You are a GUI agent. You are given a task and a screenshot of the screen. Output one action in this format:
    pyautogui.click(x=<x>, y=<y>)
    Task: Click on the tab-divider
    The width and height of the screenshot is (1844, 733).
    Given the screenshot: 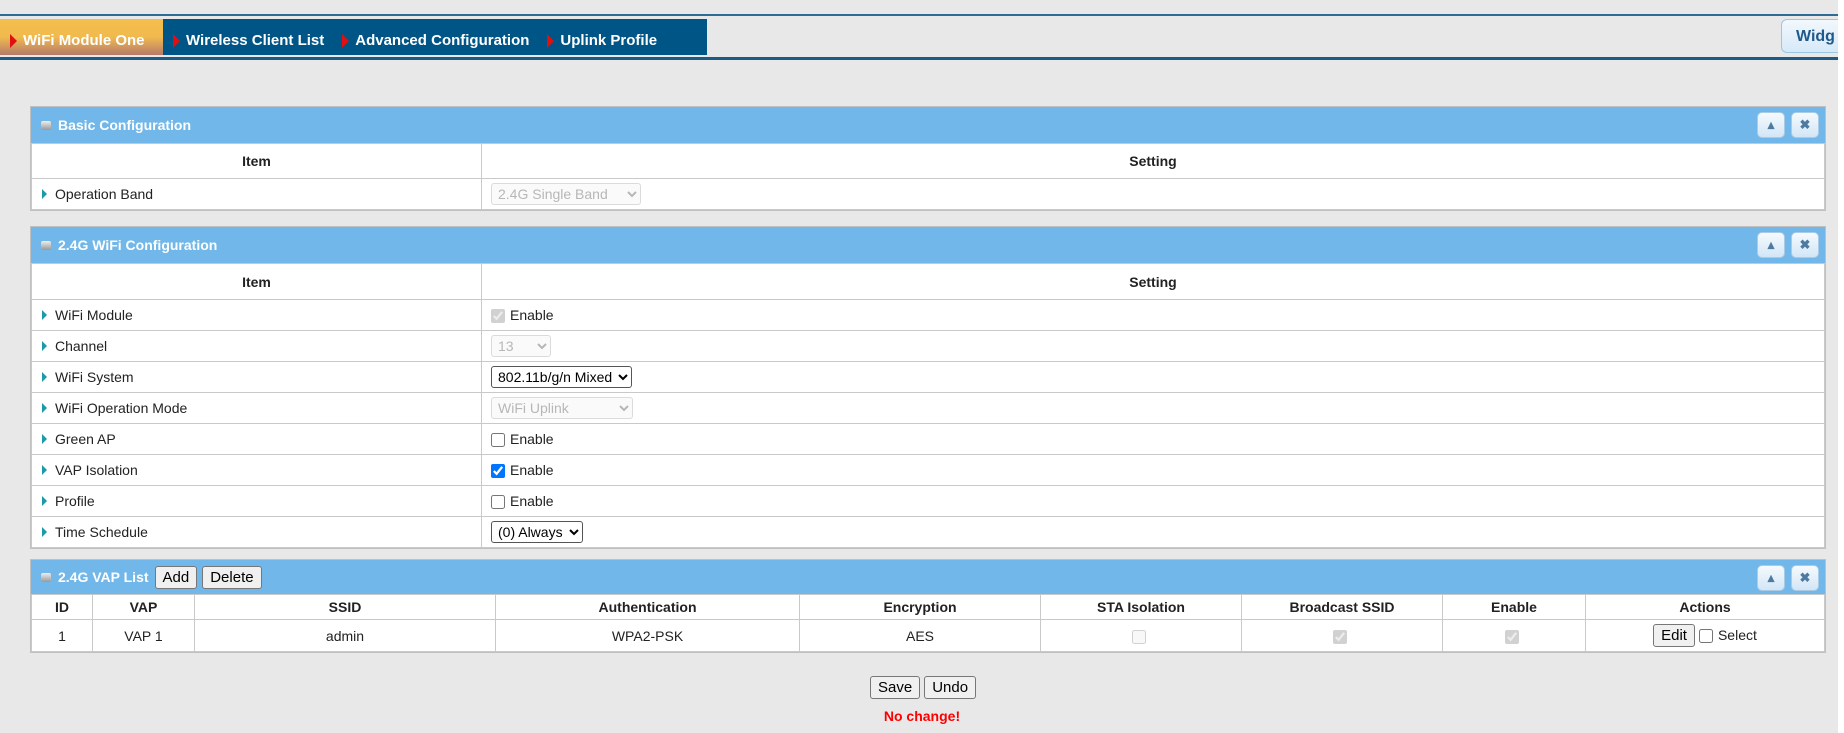 What is the action you would take?
    pyautogui.click(x=919, y=58)
    